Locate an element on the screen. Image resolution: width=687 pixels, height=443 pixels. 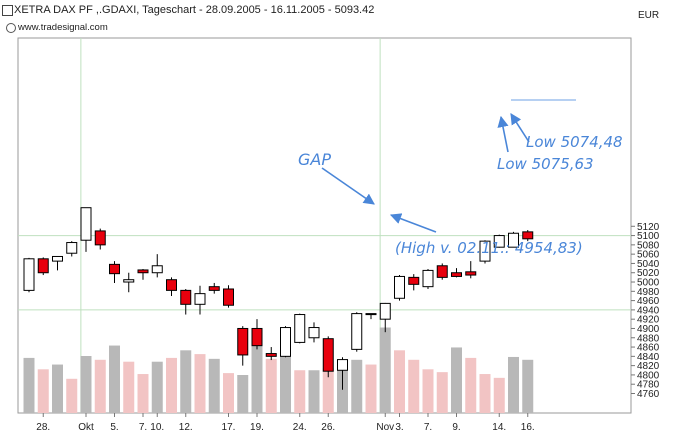
y-tick-label: 5060 is located at coordinates (648, 255).